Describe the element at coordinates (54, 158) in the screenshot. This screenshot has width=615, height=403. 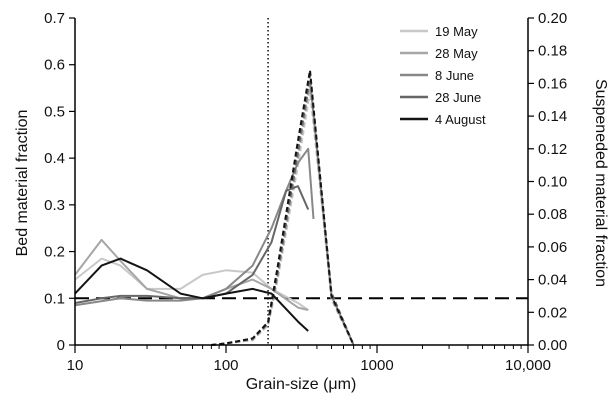
I see `y-left-tick-label: 0.4` at that location.